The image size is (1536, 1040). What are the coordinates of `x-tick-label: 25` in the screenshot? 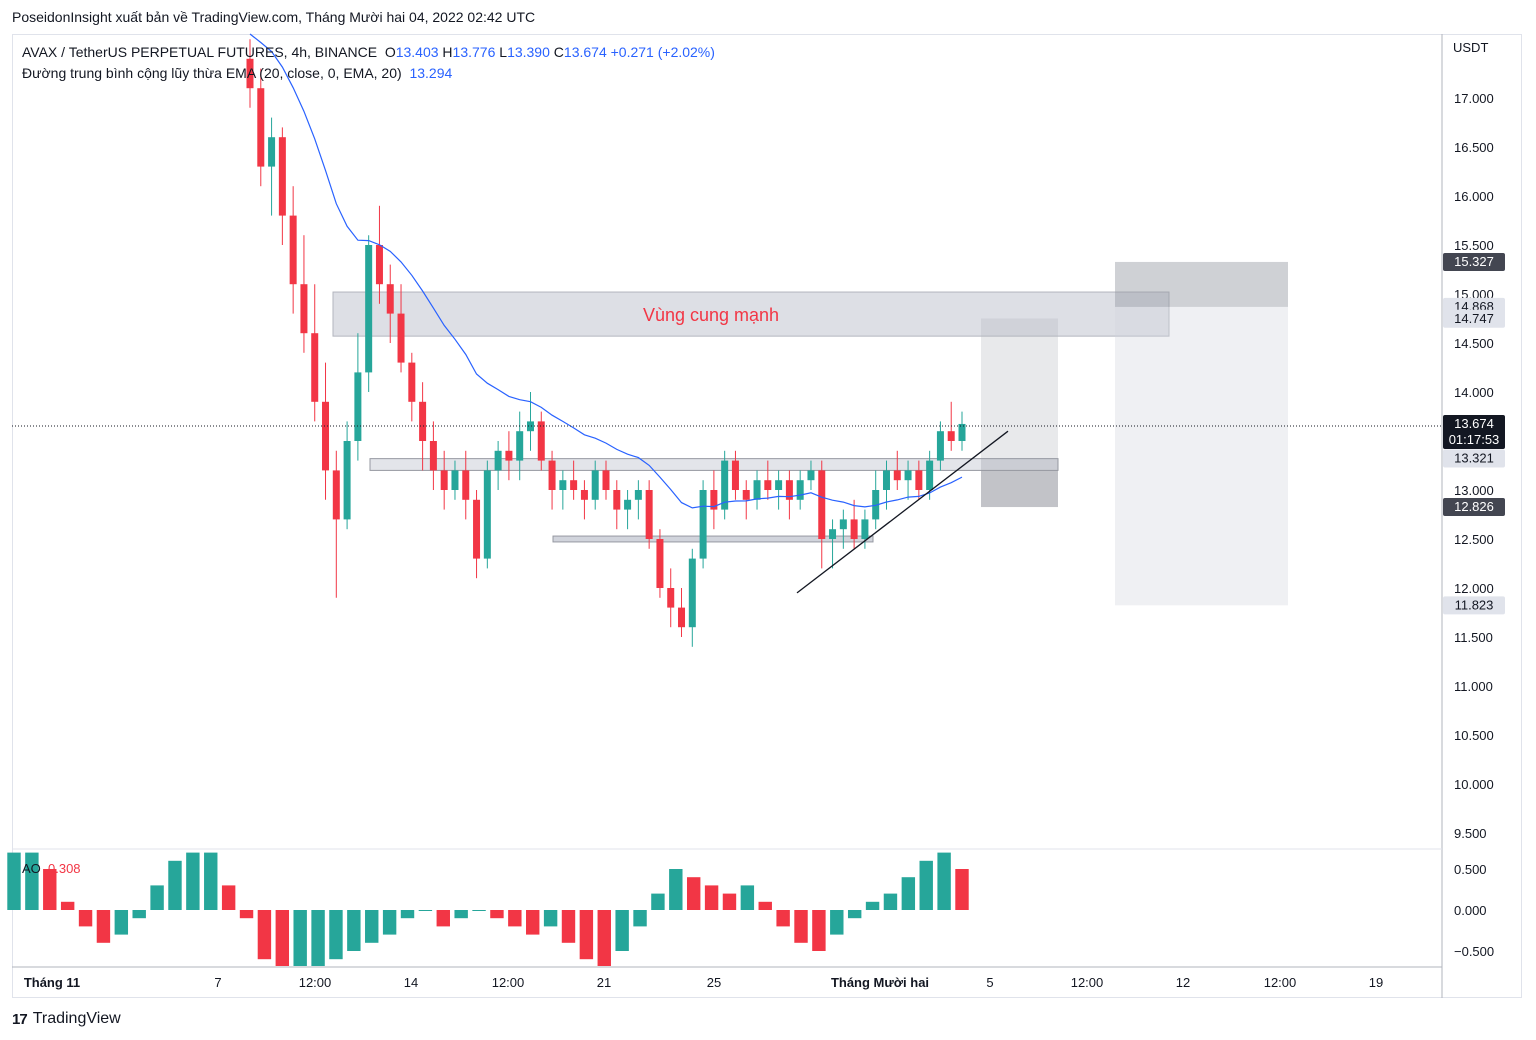 It's located at (714, 982).